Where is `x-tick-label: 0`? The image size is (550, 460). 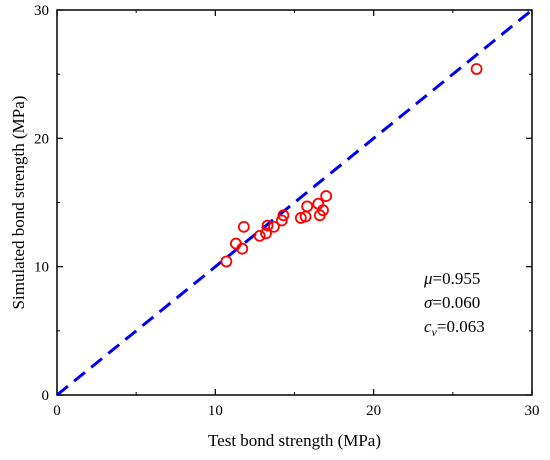
x-tick-label: 0 is located at coordinates (57, 411).